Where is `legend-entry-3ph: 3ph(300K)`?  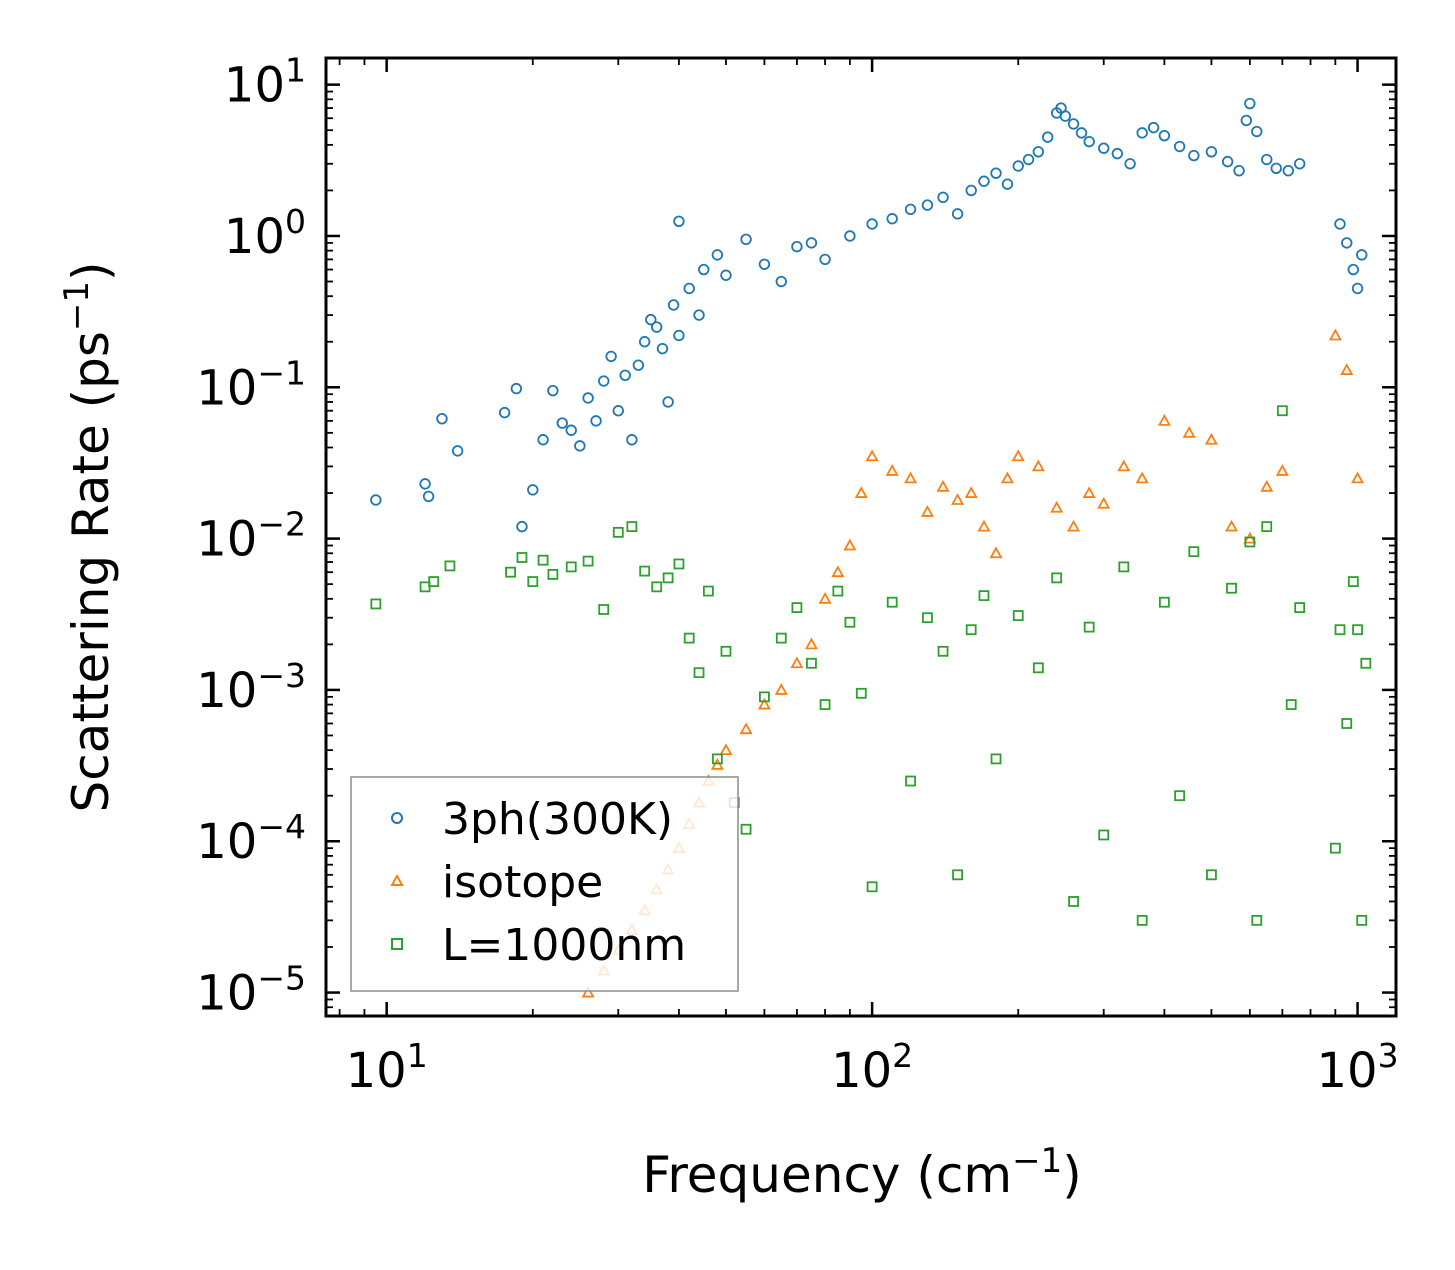
legend-entry-3ph: 3ph(300K) is located at coordinates (532, 819).